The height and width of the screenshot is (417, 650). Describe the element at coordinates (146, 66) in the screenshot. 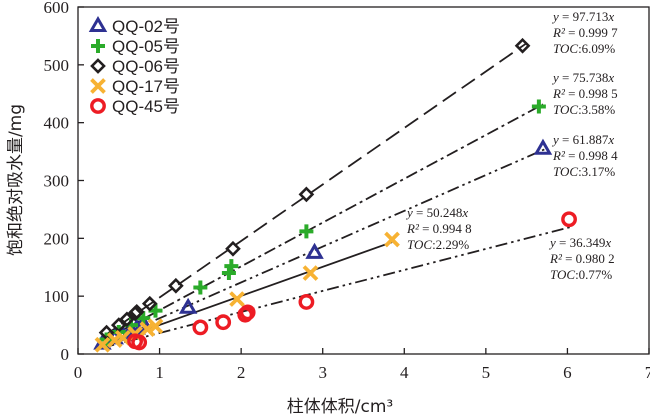

I see `legend-label: QQ-06号` at that location.